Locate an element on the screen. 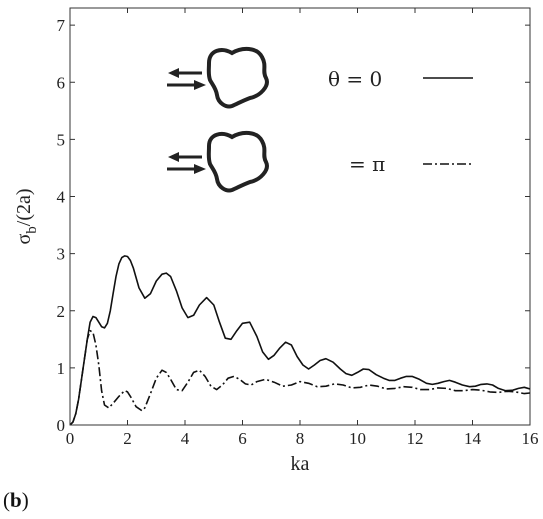 The image size is (543, 519). x-tick-label: 12 is located at coordinates (415, 438).